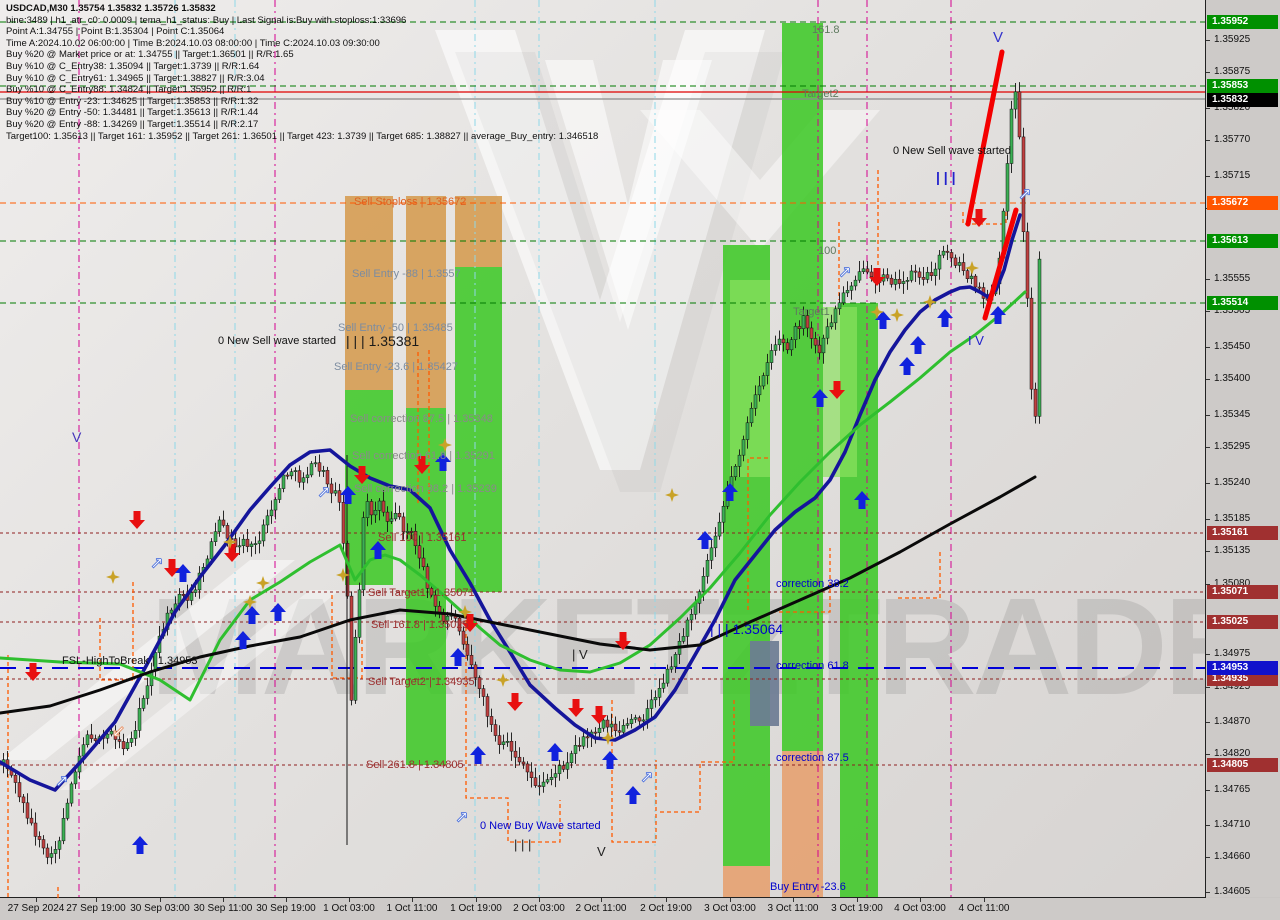  I want to click on fib-zone-orange2, so click(802, 824).